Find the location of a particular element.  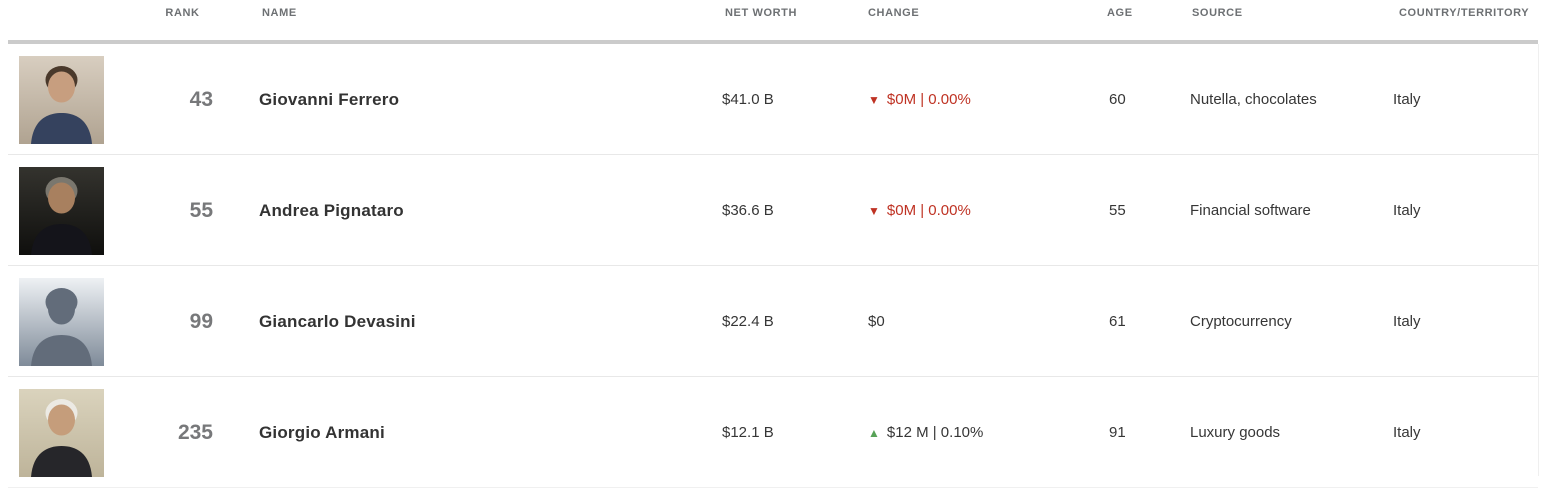

name-cell: Giovanni Ferrero is located at coordinates (329, 99).